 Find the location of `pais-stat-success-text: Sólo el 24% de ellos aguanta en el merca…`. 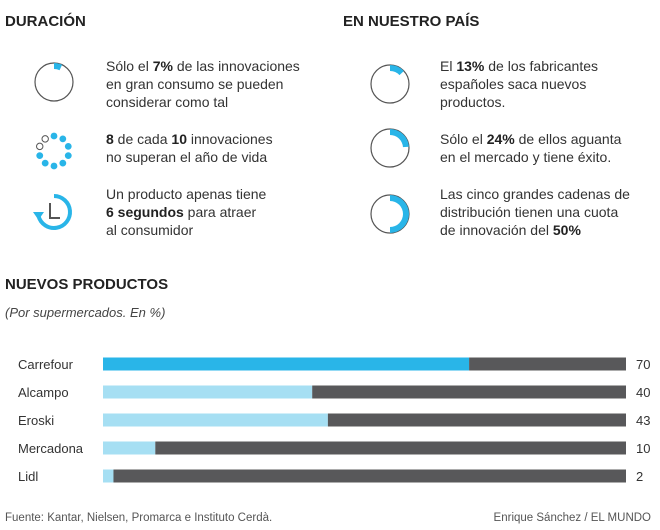

pais-stat-success-text: Sólo el 24% de ellos aguanta en el merca… is located at coordinates (531, 148).